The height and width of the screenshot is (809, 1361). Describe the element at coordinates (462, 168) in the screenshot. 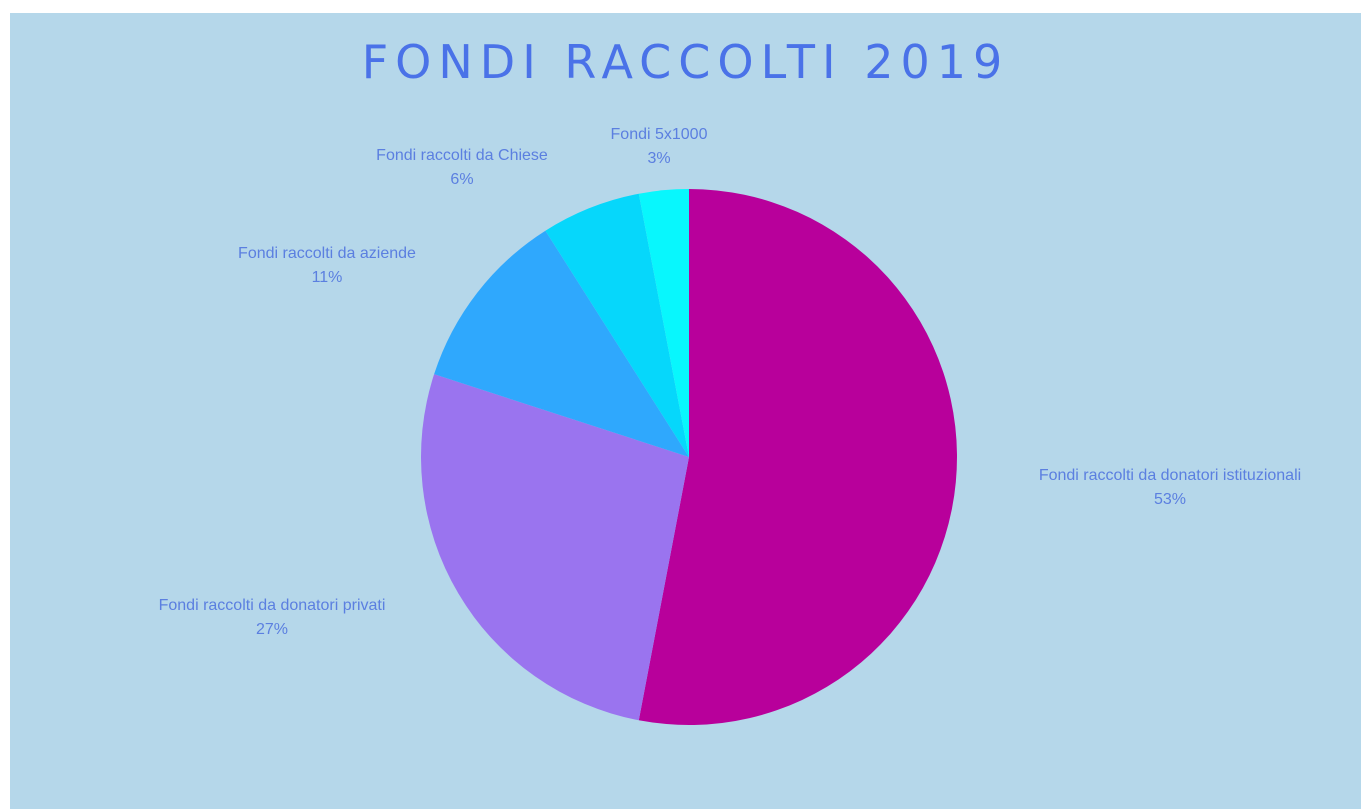

I see `slice-label-chiese: Fondi raccolti da Chiese 6%` at that location.